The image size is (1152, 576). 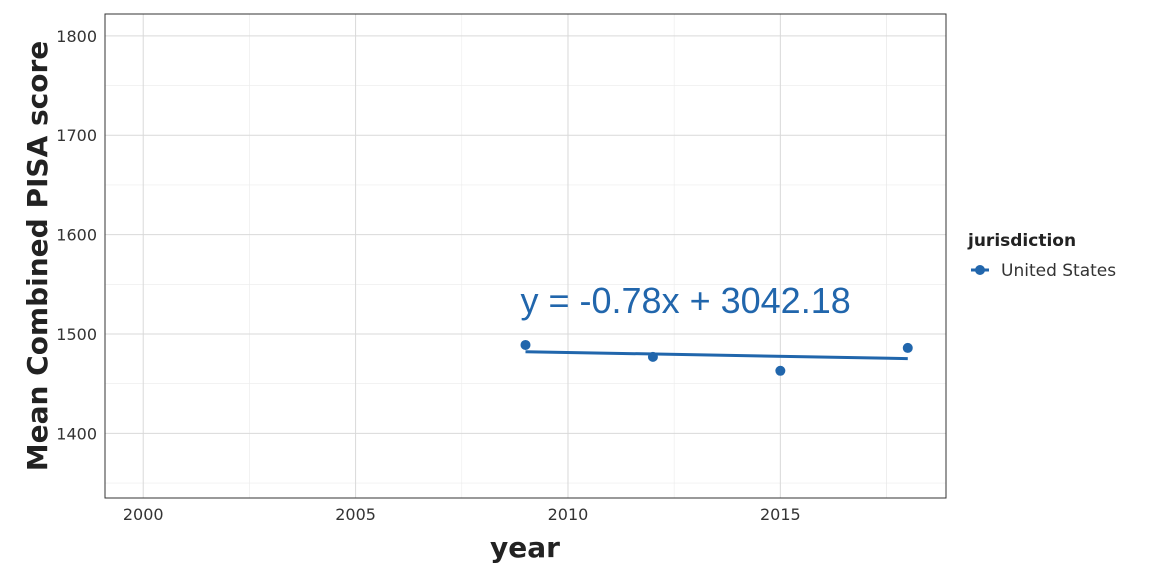 I want to click on x-tick-labels: 2000 2005 2010 2015, so click(x=462, y=514).